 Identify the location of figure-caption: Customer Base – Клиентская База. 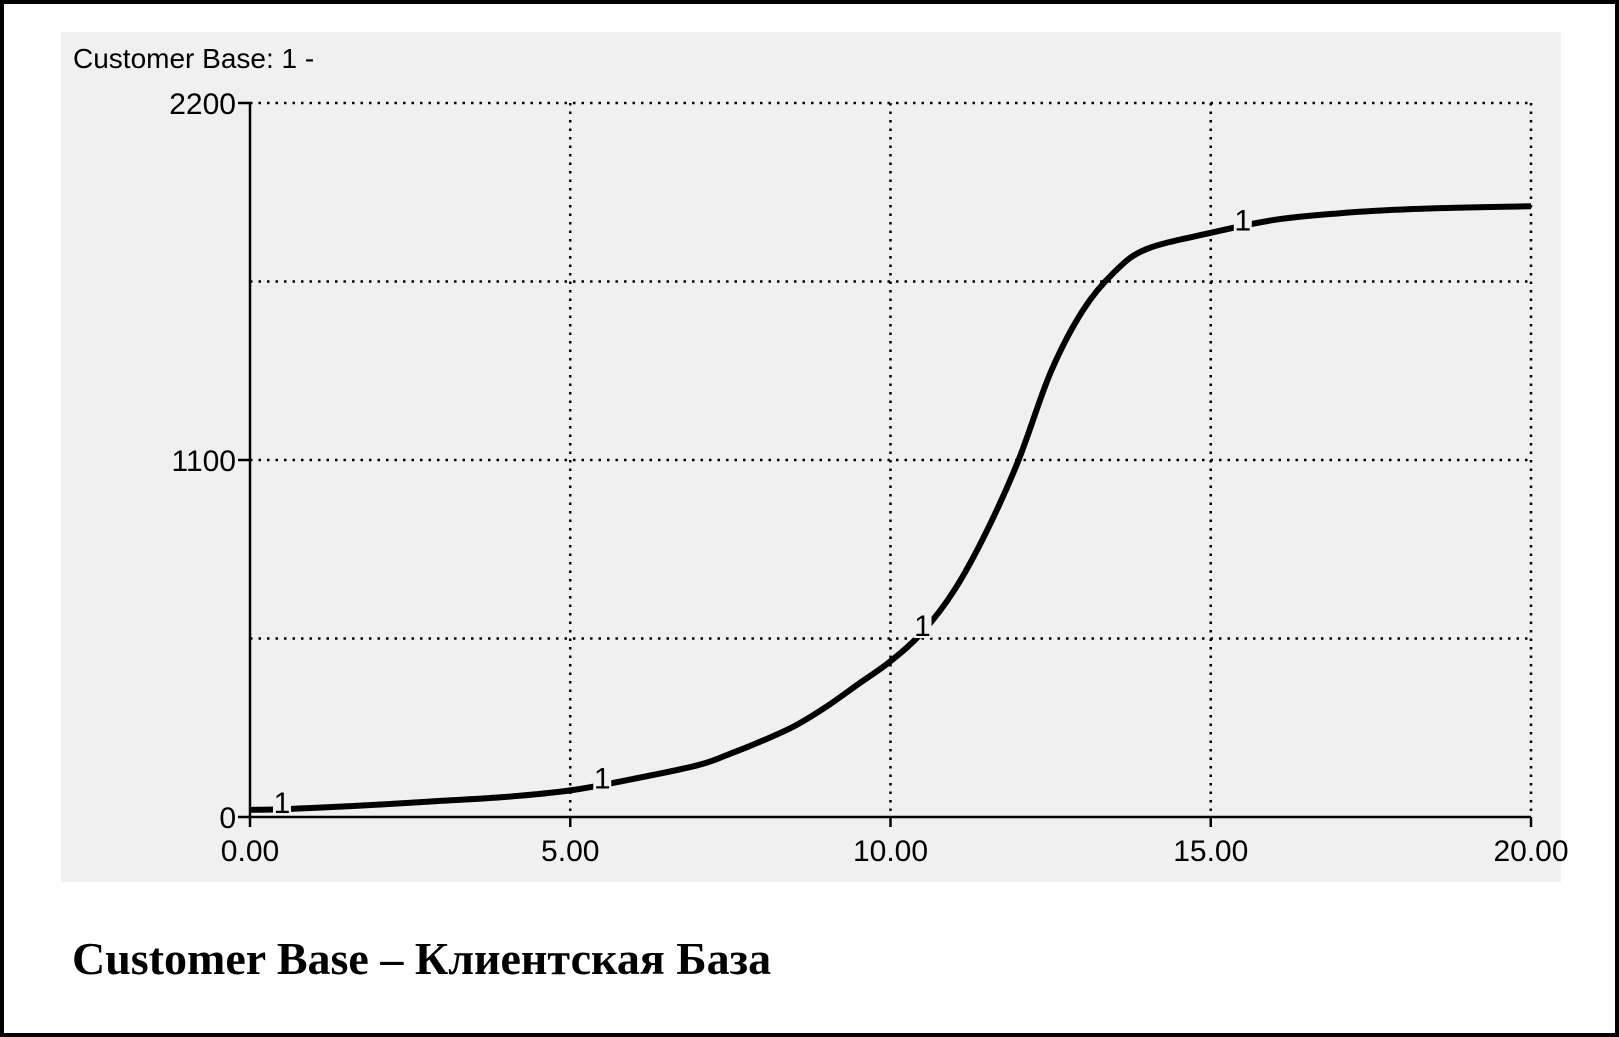
(422, 958).